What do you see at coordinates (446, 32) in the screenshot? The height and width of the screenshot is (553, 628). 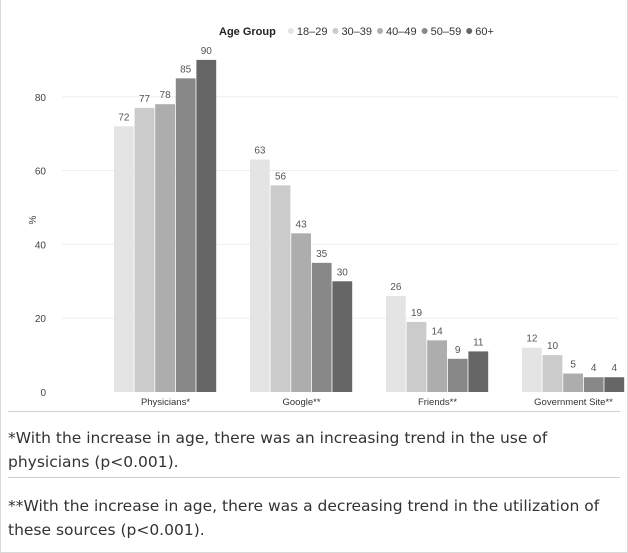 I see `legend-label: 50–59` at bounding box center [446, 32].